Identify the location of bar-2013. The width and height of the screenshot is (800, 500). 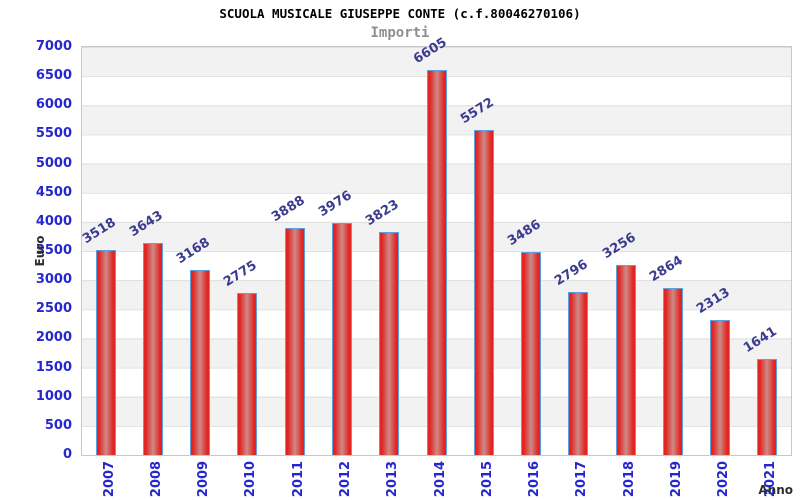
(389, 343).